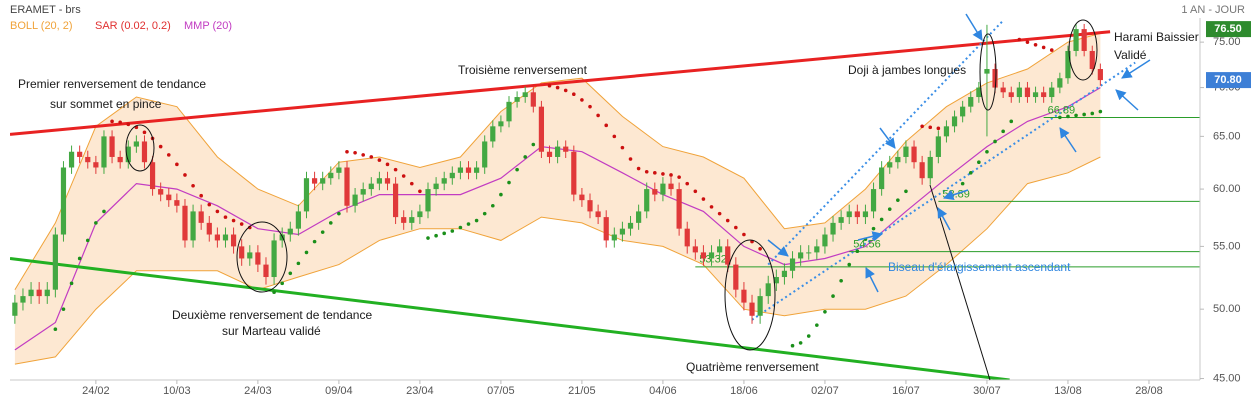 The height and width of the screenshot is (400, 1251). I want to click on trend-line, so click(885, 142).